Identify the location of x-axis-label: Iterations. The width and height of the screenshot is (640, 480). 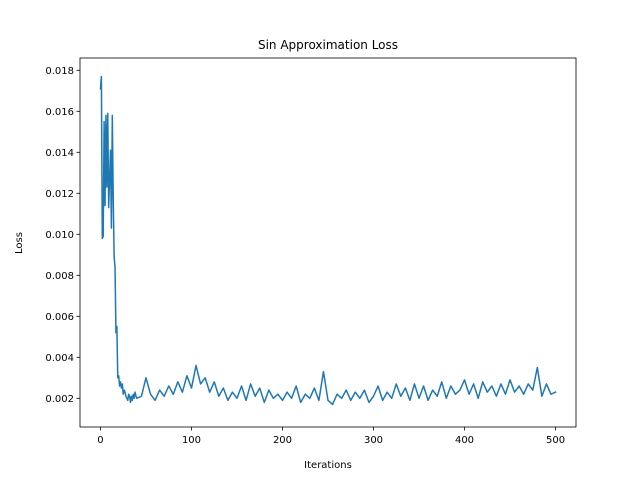
(328, 465).